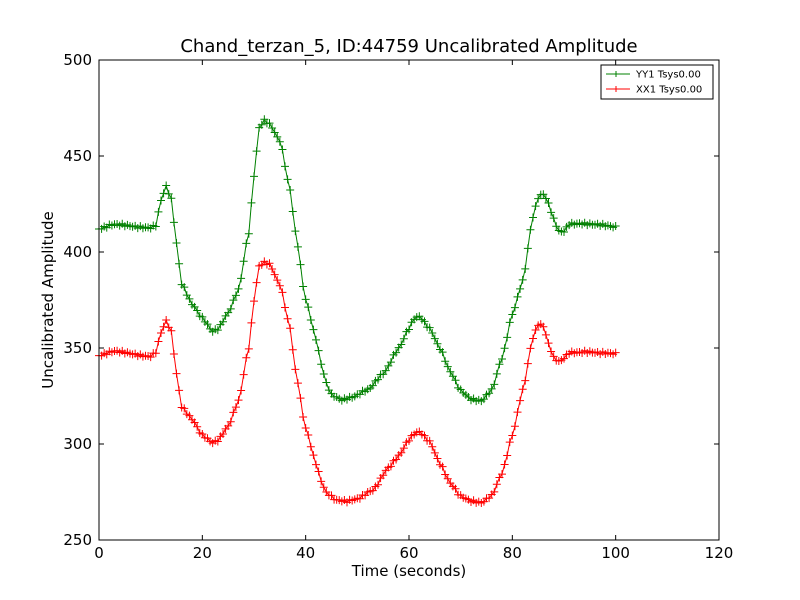 The width and height of the screenshot is (800, 600). Describe the element at coordinates (305, 553) in the screenshot. I see `x-tick-label: 40` at that location.